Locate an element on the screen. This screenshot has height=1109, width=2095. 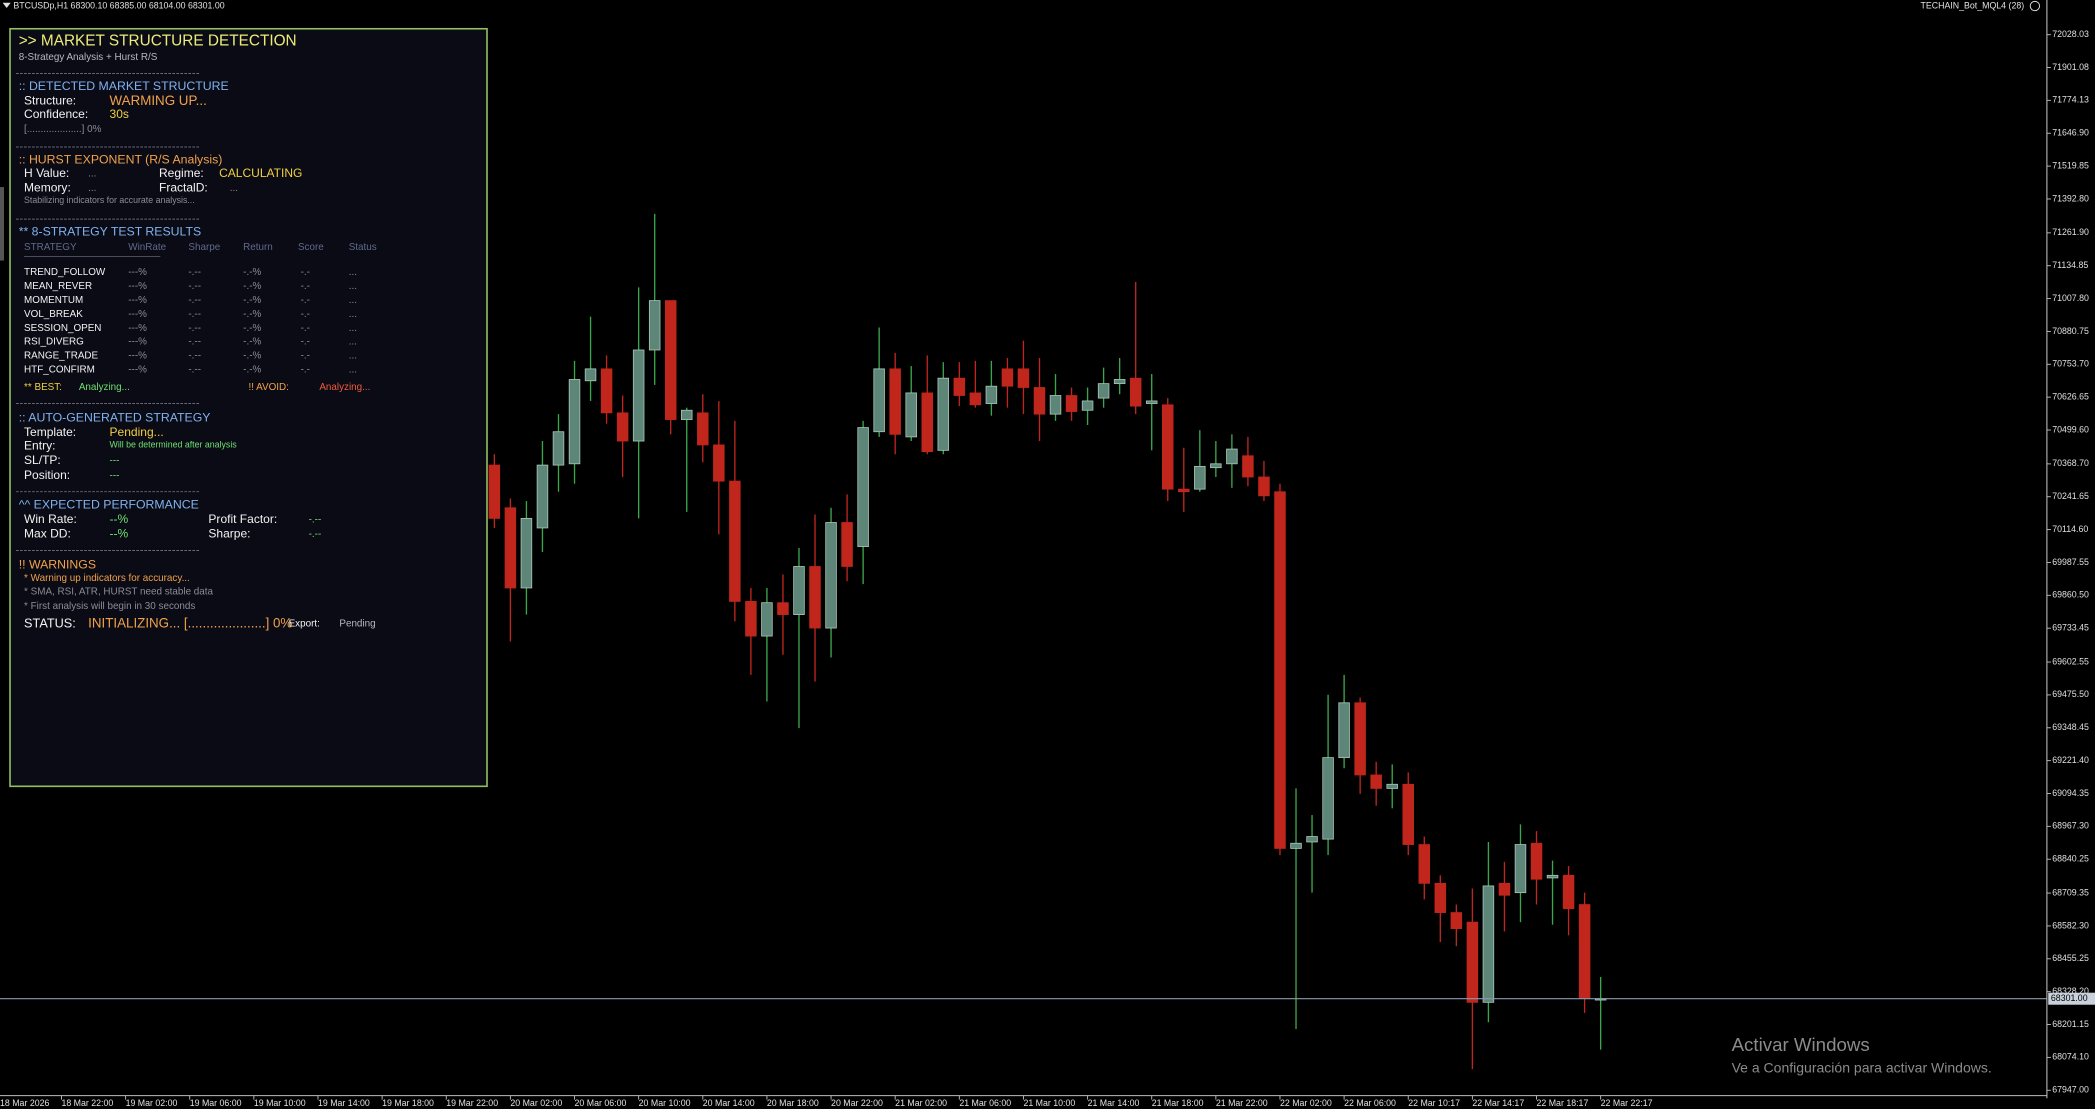
y-tick-label: 68201.15 is located at coordinates (2070, 1024).